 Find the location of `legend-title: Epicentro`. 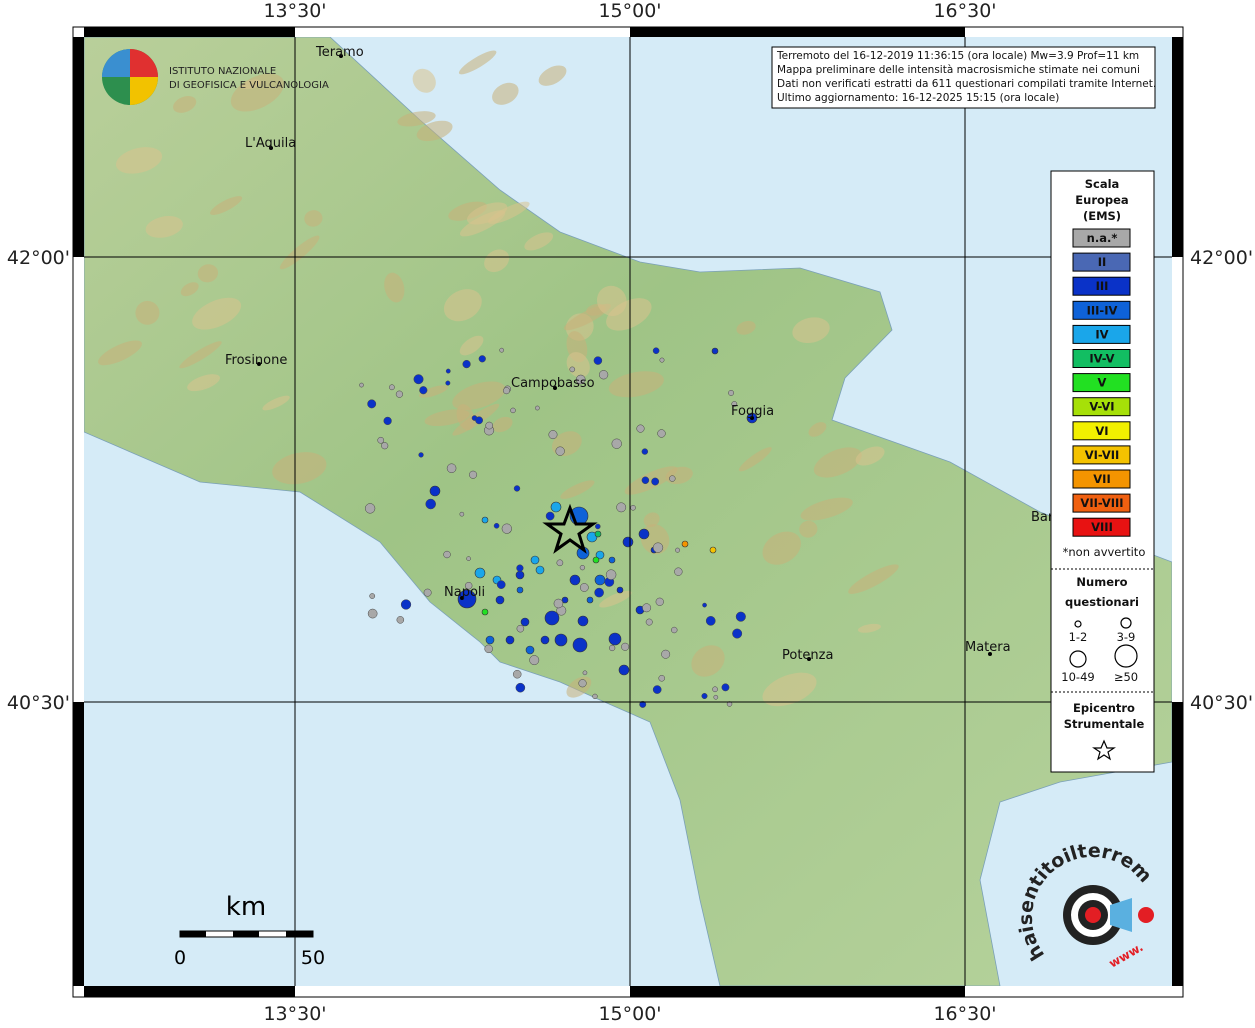

legend-title: Epicentro is located at coordinates (1104, 708).